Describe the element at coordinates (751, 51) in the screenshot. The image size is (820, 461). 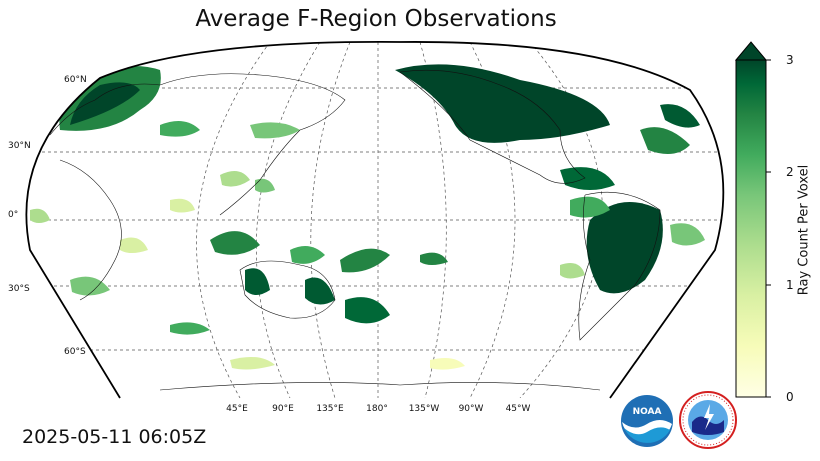
I see `colorbar-extend-arrow` at that location.